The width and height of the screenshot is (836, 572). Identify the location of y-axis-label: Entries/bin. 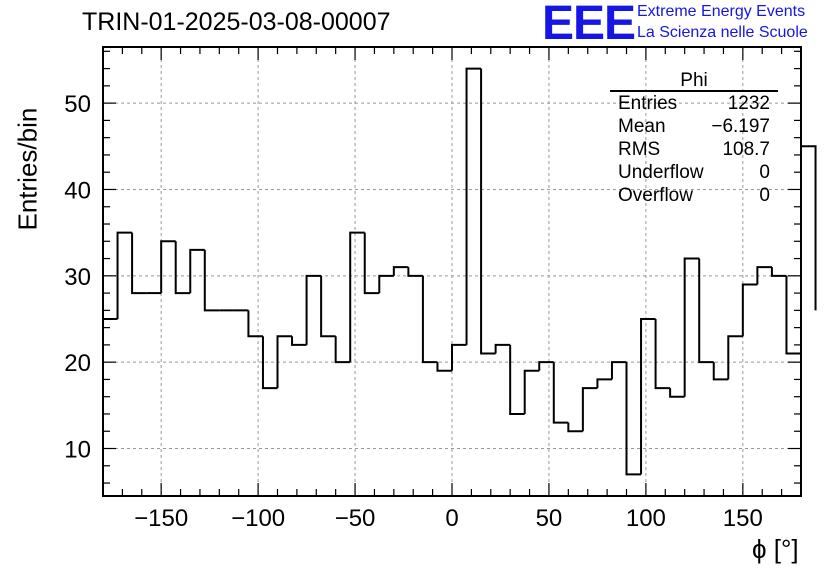
(27, 169).